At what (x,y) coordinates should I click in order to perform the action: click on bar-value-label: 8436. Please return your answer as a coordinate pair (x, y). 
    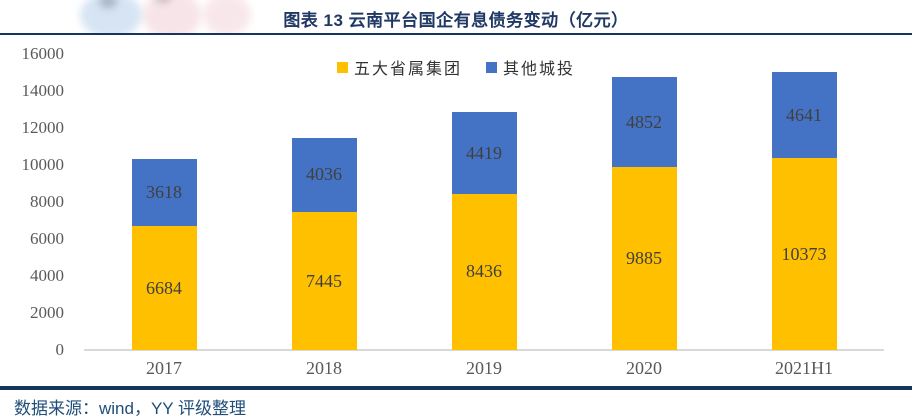
    Looking at the image, I should click on (484, 271).